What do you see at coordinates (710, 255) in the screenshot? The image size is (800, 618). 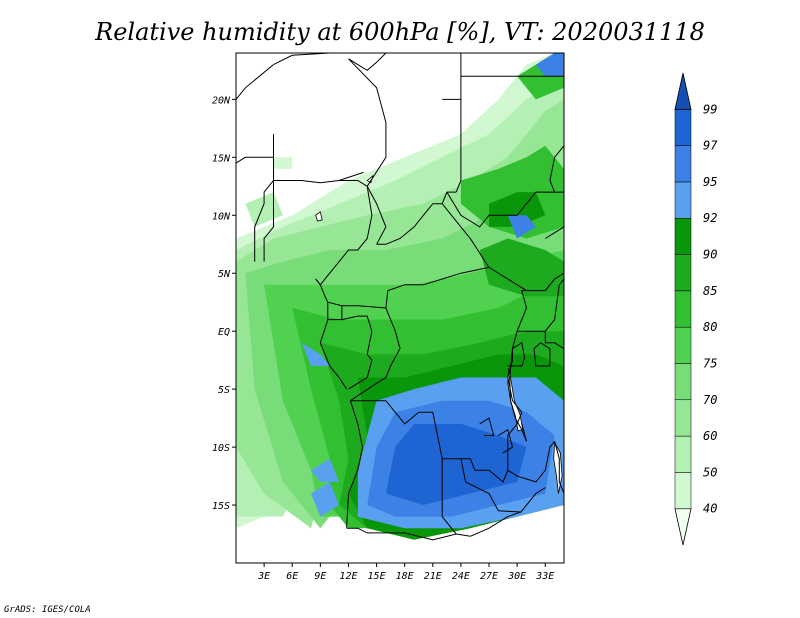 I see `colorbar-level-label: 90` at bounding box center [710, 255].